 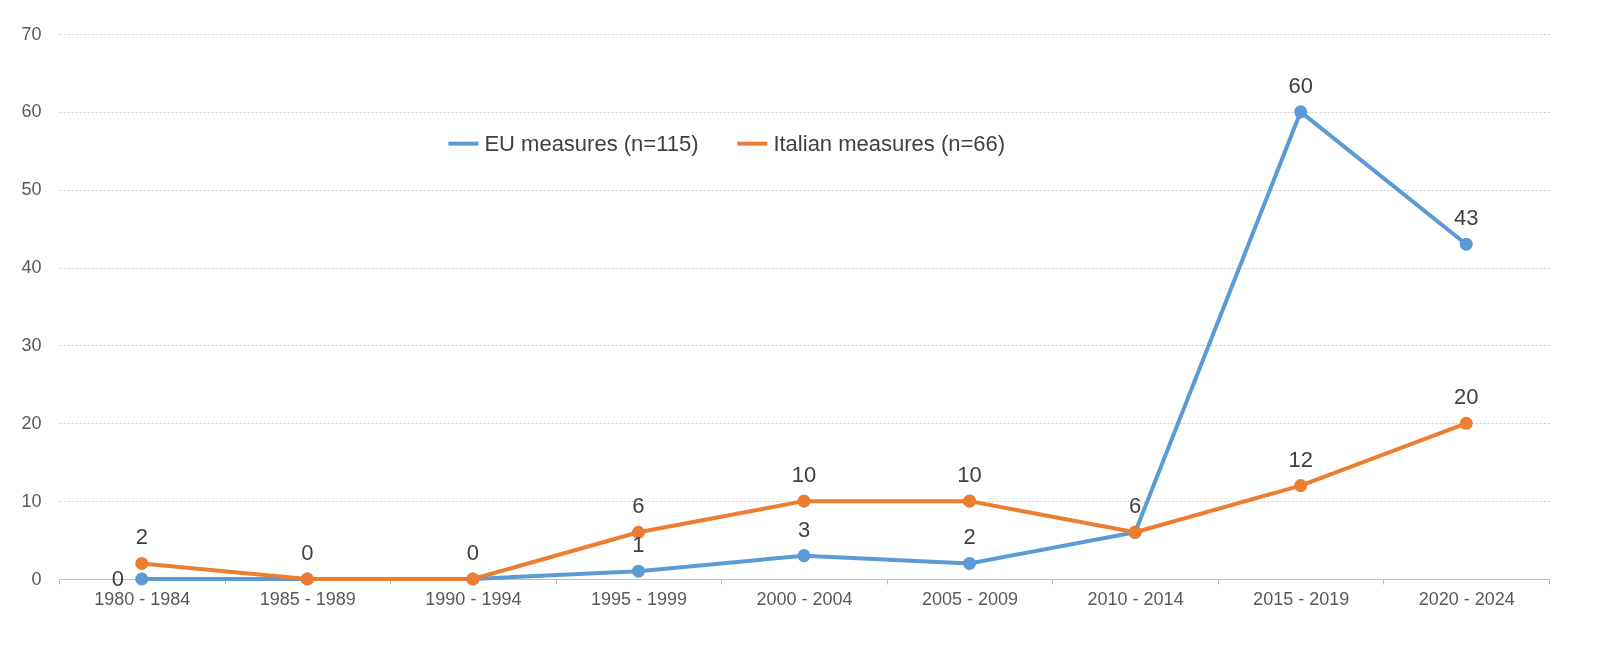 What do you see at coordinates (1135, 598) in the screenshot?
I see `x-tick-label: 2010 - 2014` at bounding box center [1135, 598].